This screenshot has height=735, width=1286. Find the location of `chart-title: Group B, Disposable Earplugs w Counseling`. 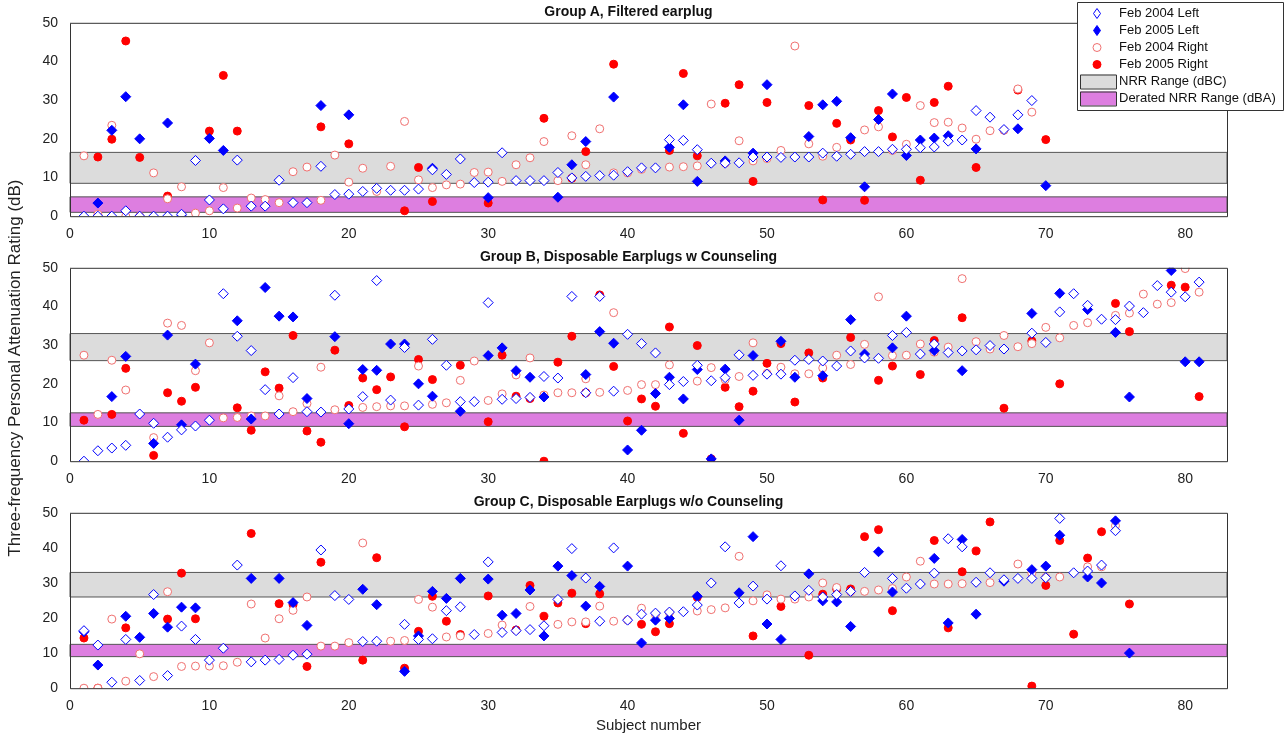

chart-title: Group B, Disposable Earplugs w Counseling is located at coordinates (628, 256).